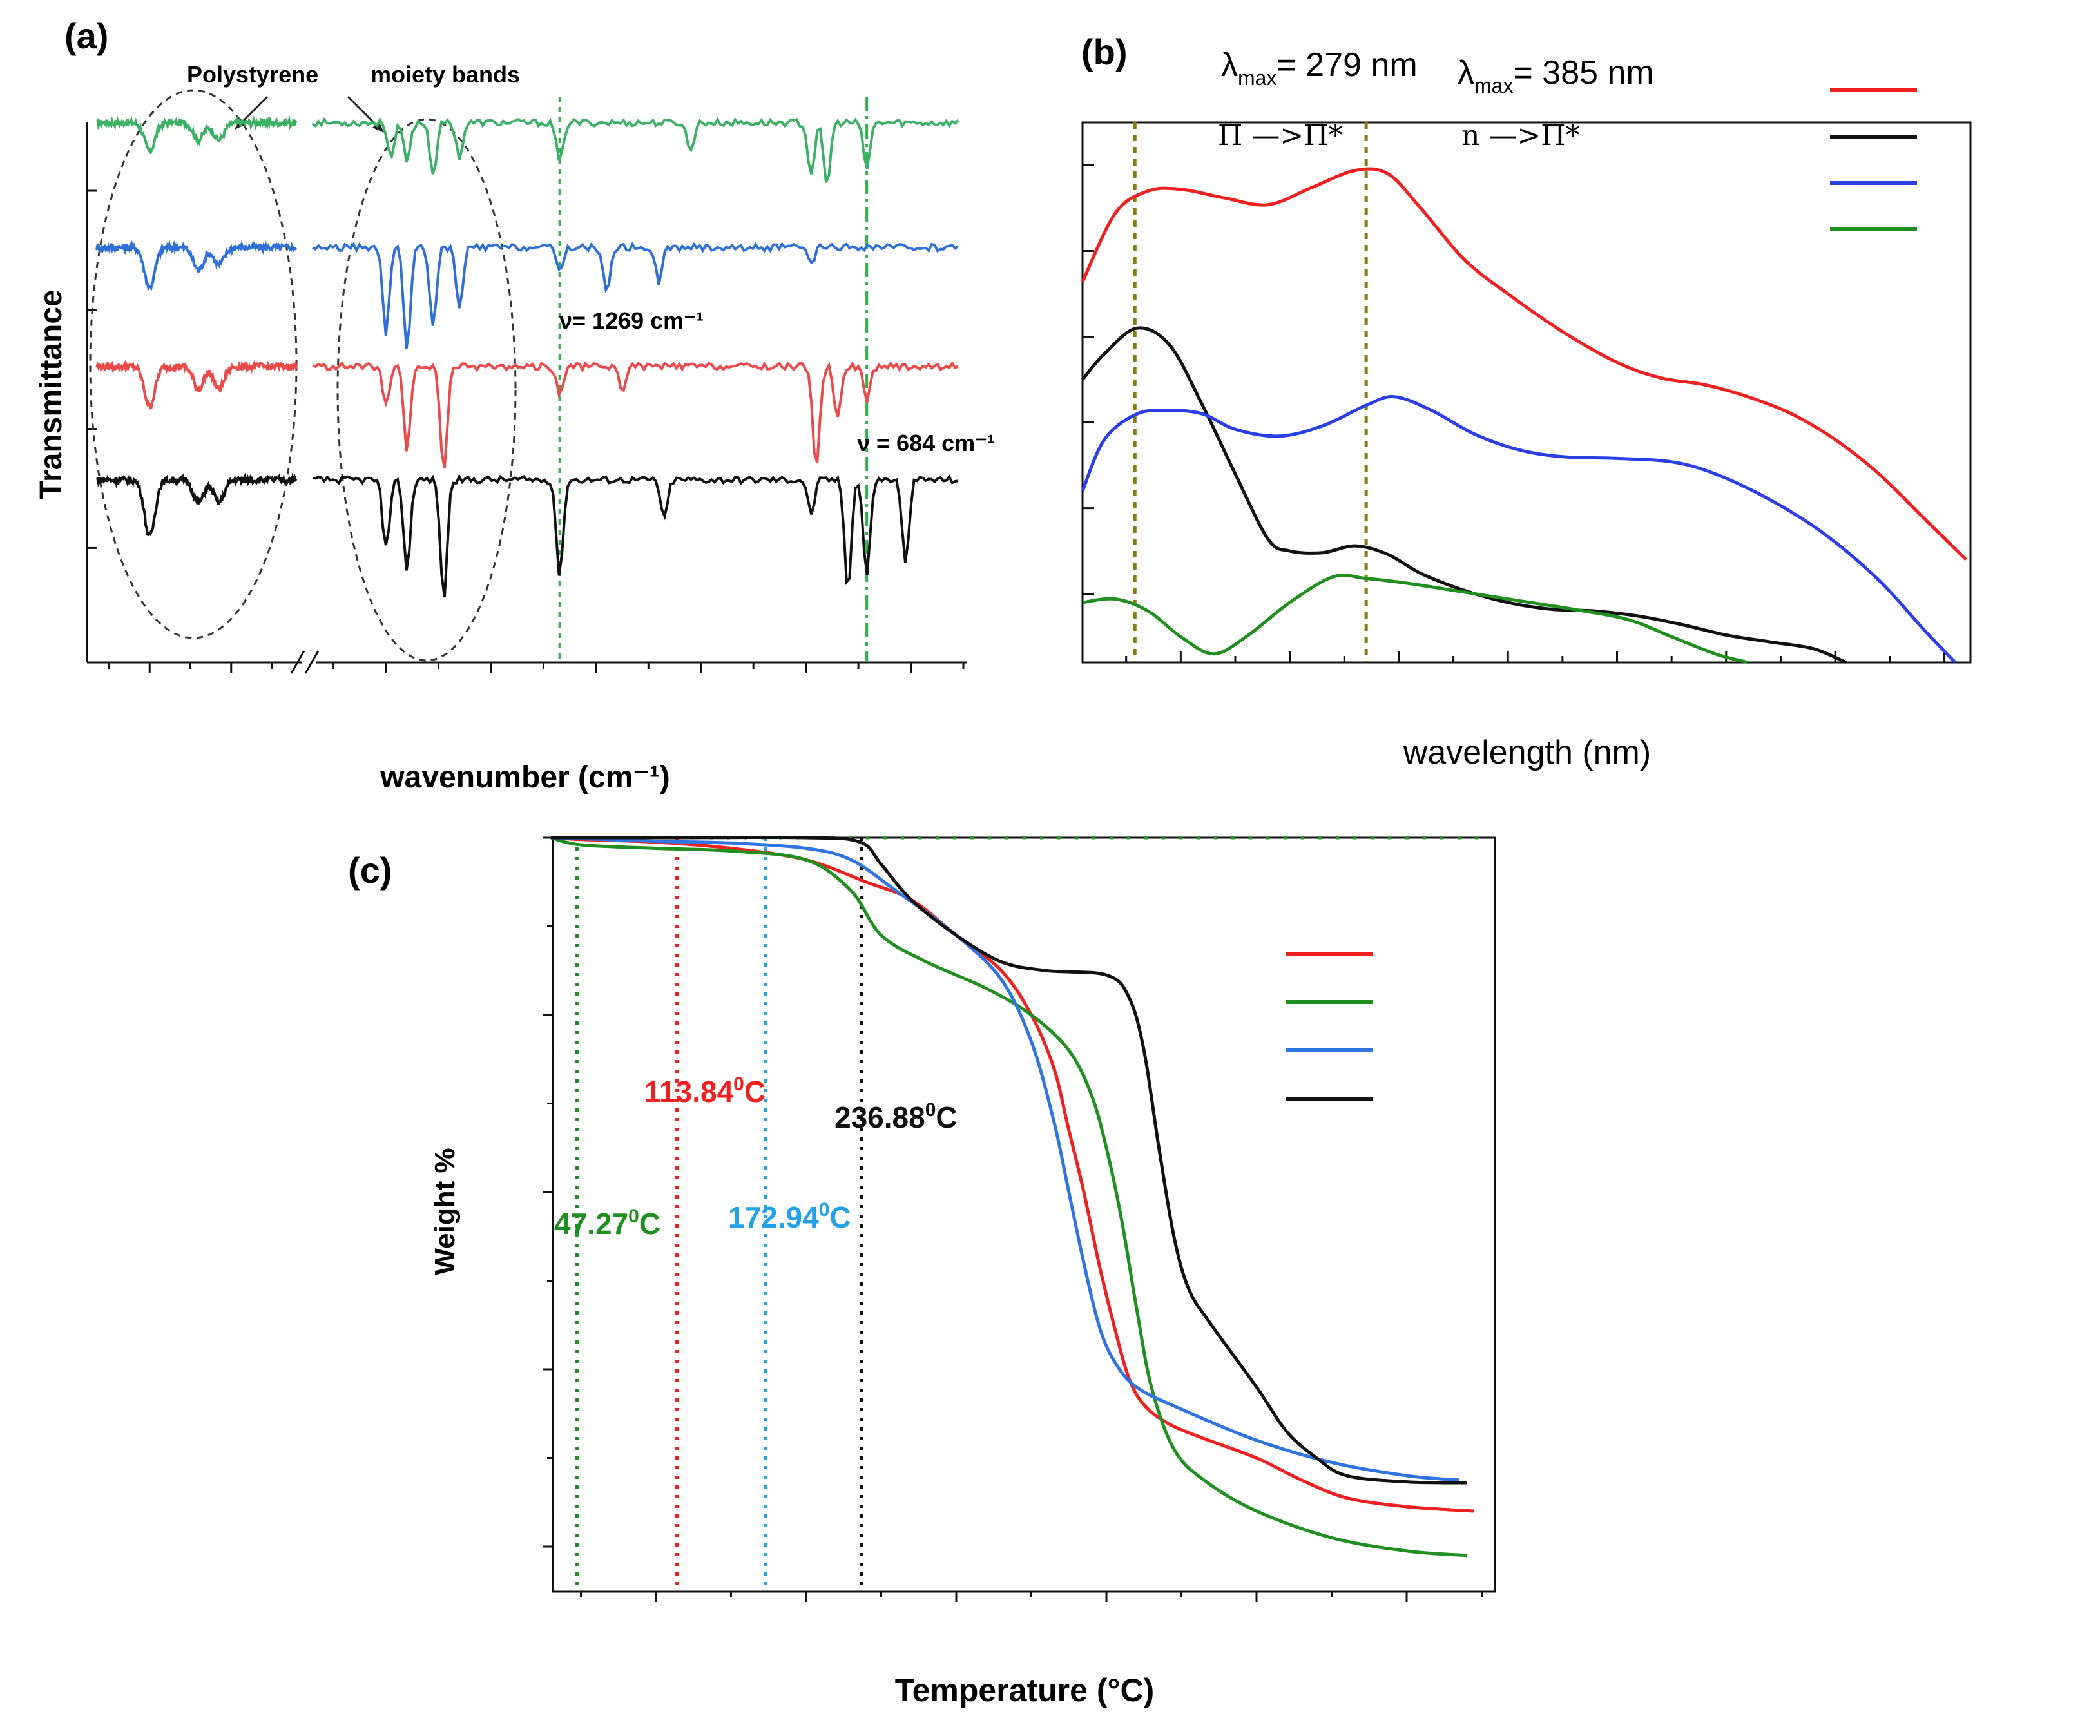  What do you see at coordinates (789, 1216) in the screenshot?
I see `onset-label: 172.940C` at bounding box center [789, 1216].